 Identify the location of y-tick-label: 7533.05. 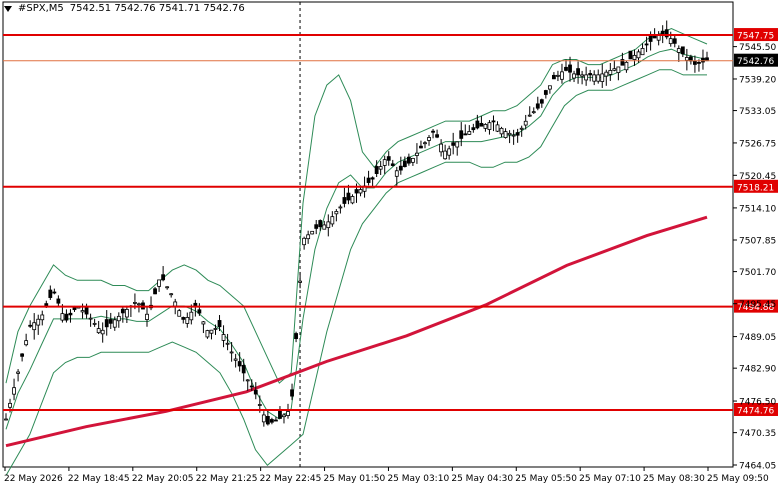
(757, 112).